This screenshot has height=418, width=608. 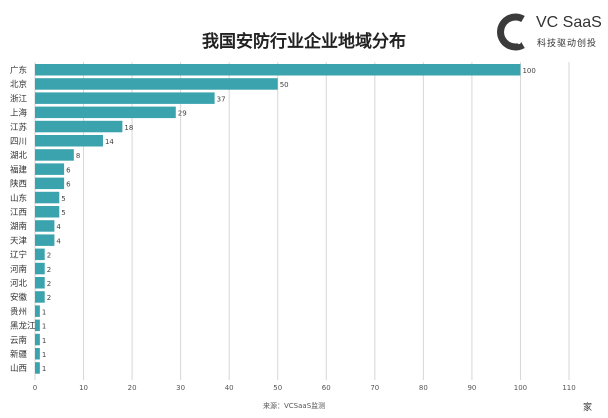 I want to click on value-label: 29, so click(x=182, y=114).